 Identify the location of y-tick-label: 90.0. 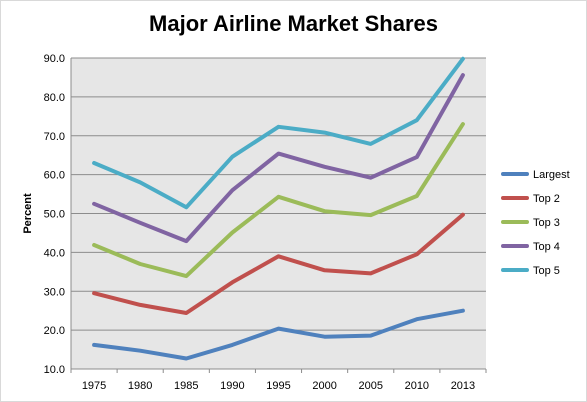
(54, 59).